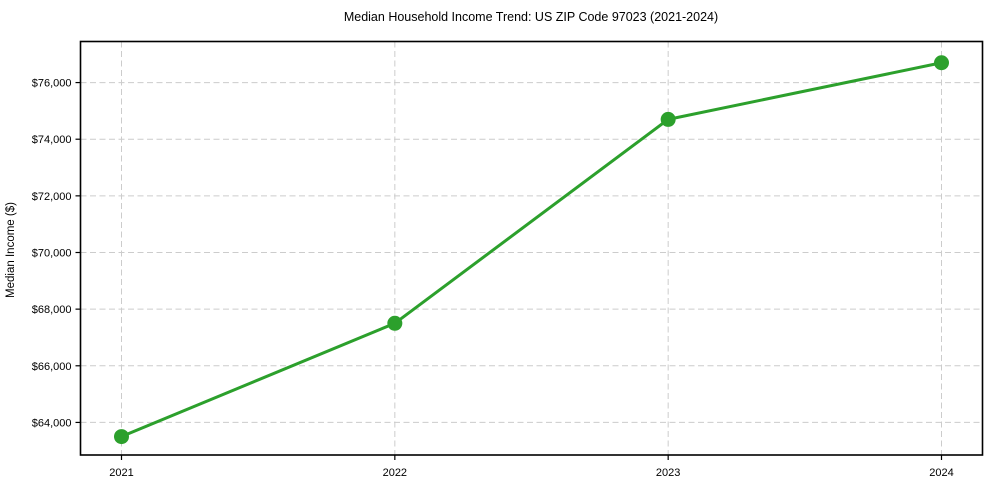 The image size is (989, 490). Describe the element at coordinates (941, 473) in the screenshot. I see `x-tick-label: 2024` at that location.